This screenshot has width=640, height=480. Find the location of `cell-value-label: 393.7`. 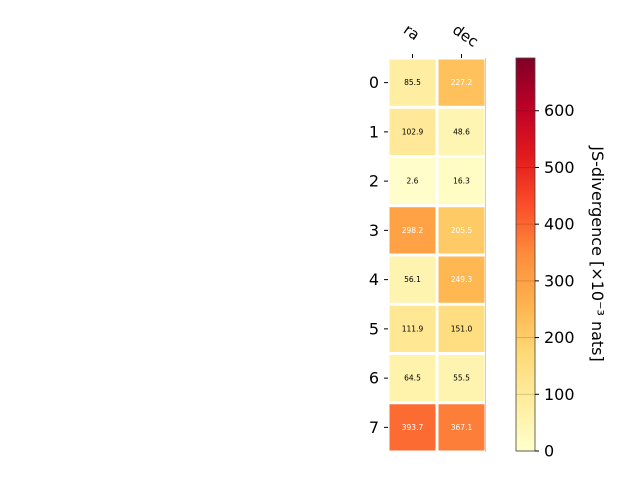

cell-value-label: 393.7 is located at coordinates (413, 427).